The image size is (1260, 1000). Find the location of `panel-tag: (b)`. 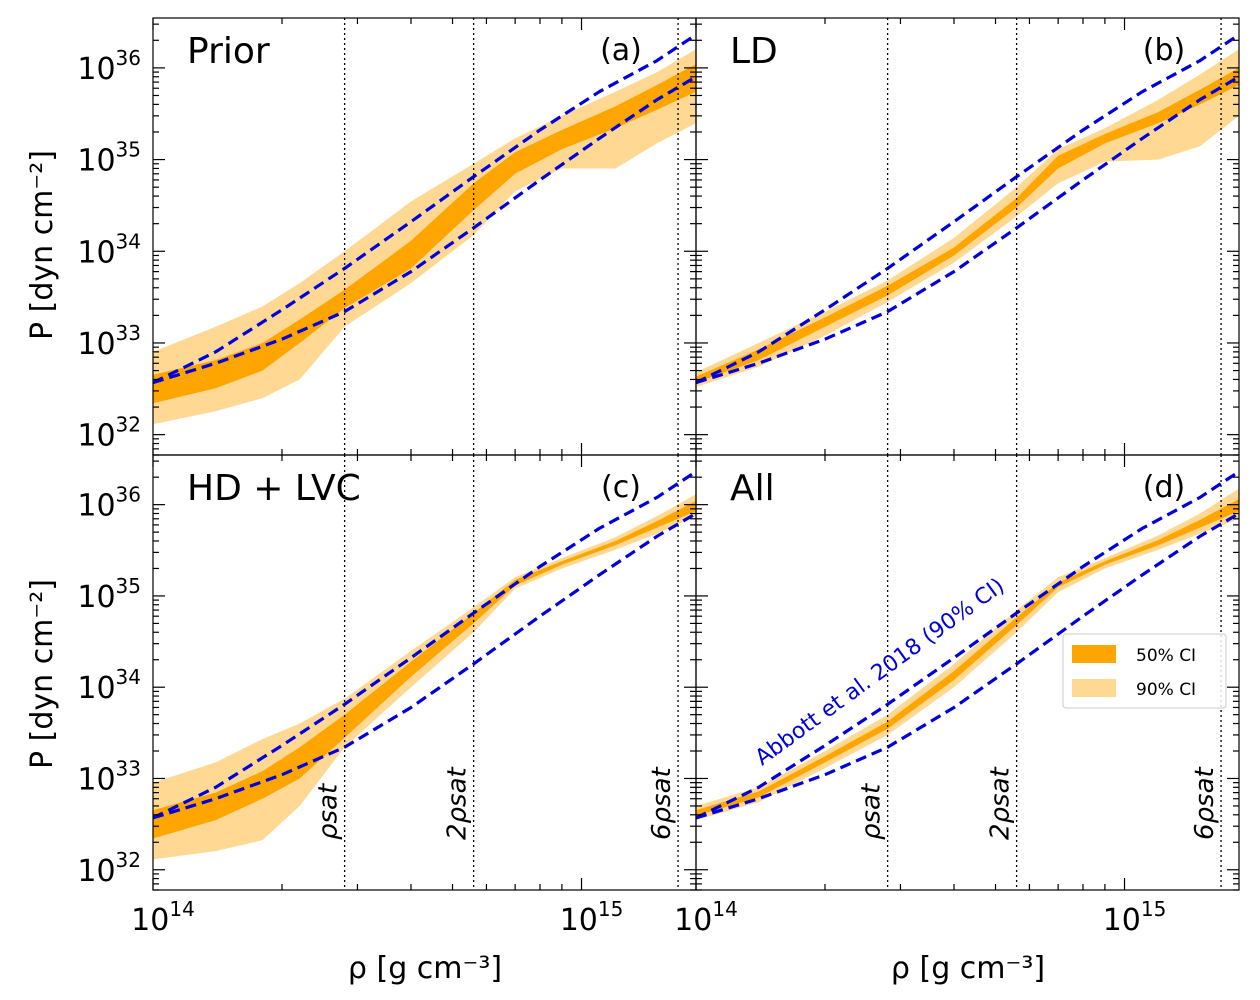

panel-tag: (b) is located at coordinates (1164, 50).